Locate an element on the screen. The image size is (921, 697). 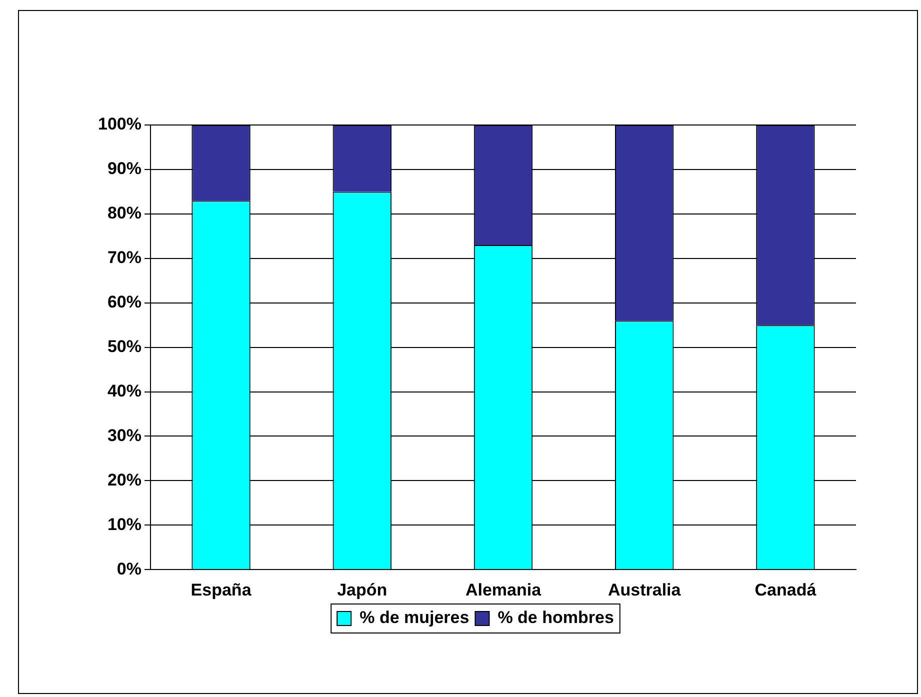
y-tick-label: 10% is located at coordinates (124, 524).